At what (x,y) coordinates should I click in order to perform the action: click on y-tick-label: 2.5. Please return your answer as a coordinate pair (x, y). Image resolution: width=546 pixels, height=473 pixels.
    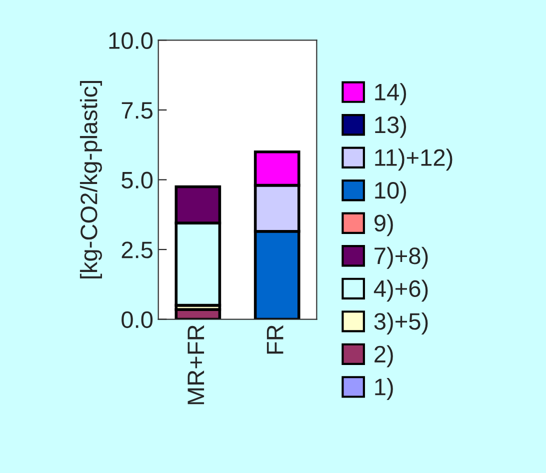
    Looking at the image, I should click on (137, 250).